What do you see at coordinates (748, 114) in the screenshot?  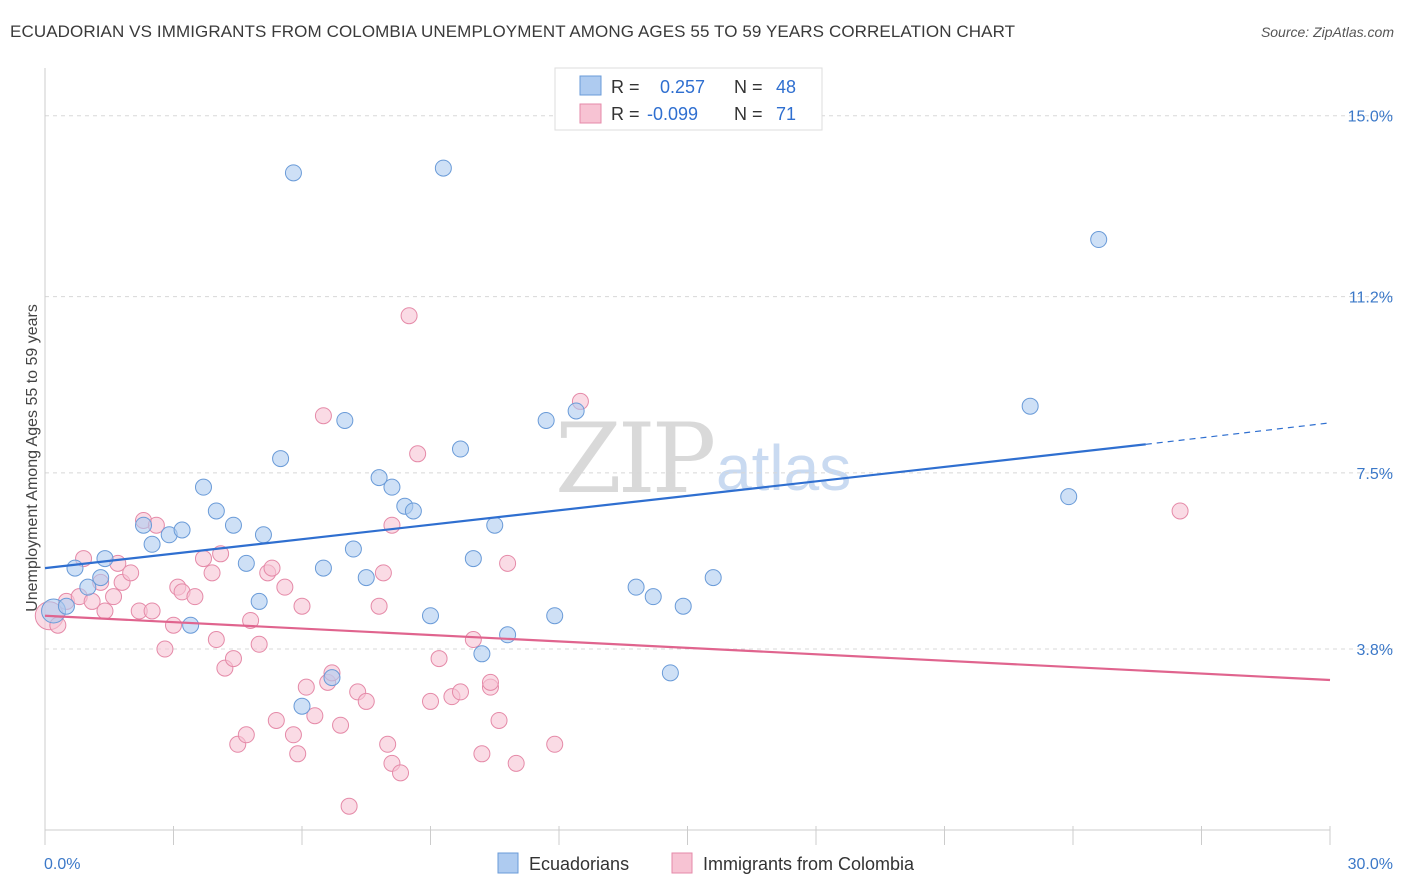 I see `legend-n-label-2: N =` at bounding box center [748, 114].